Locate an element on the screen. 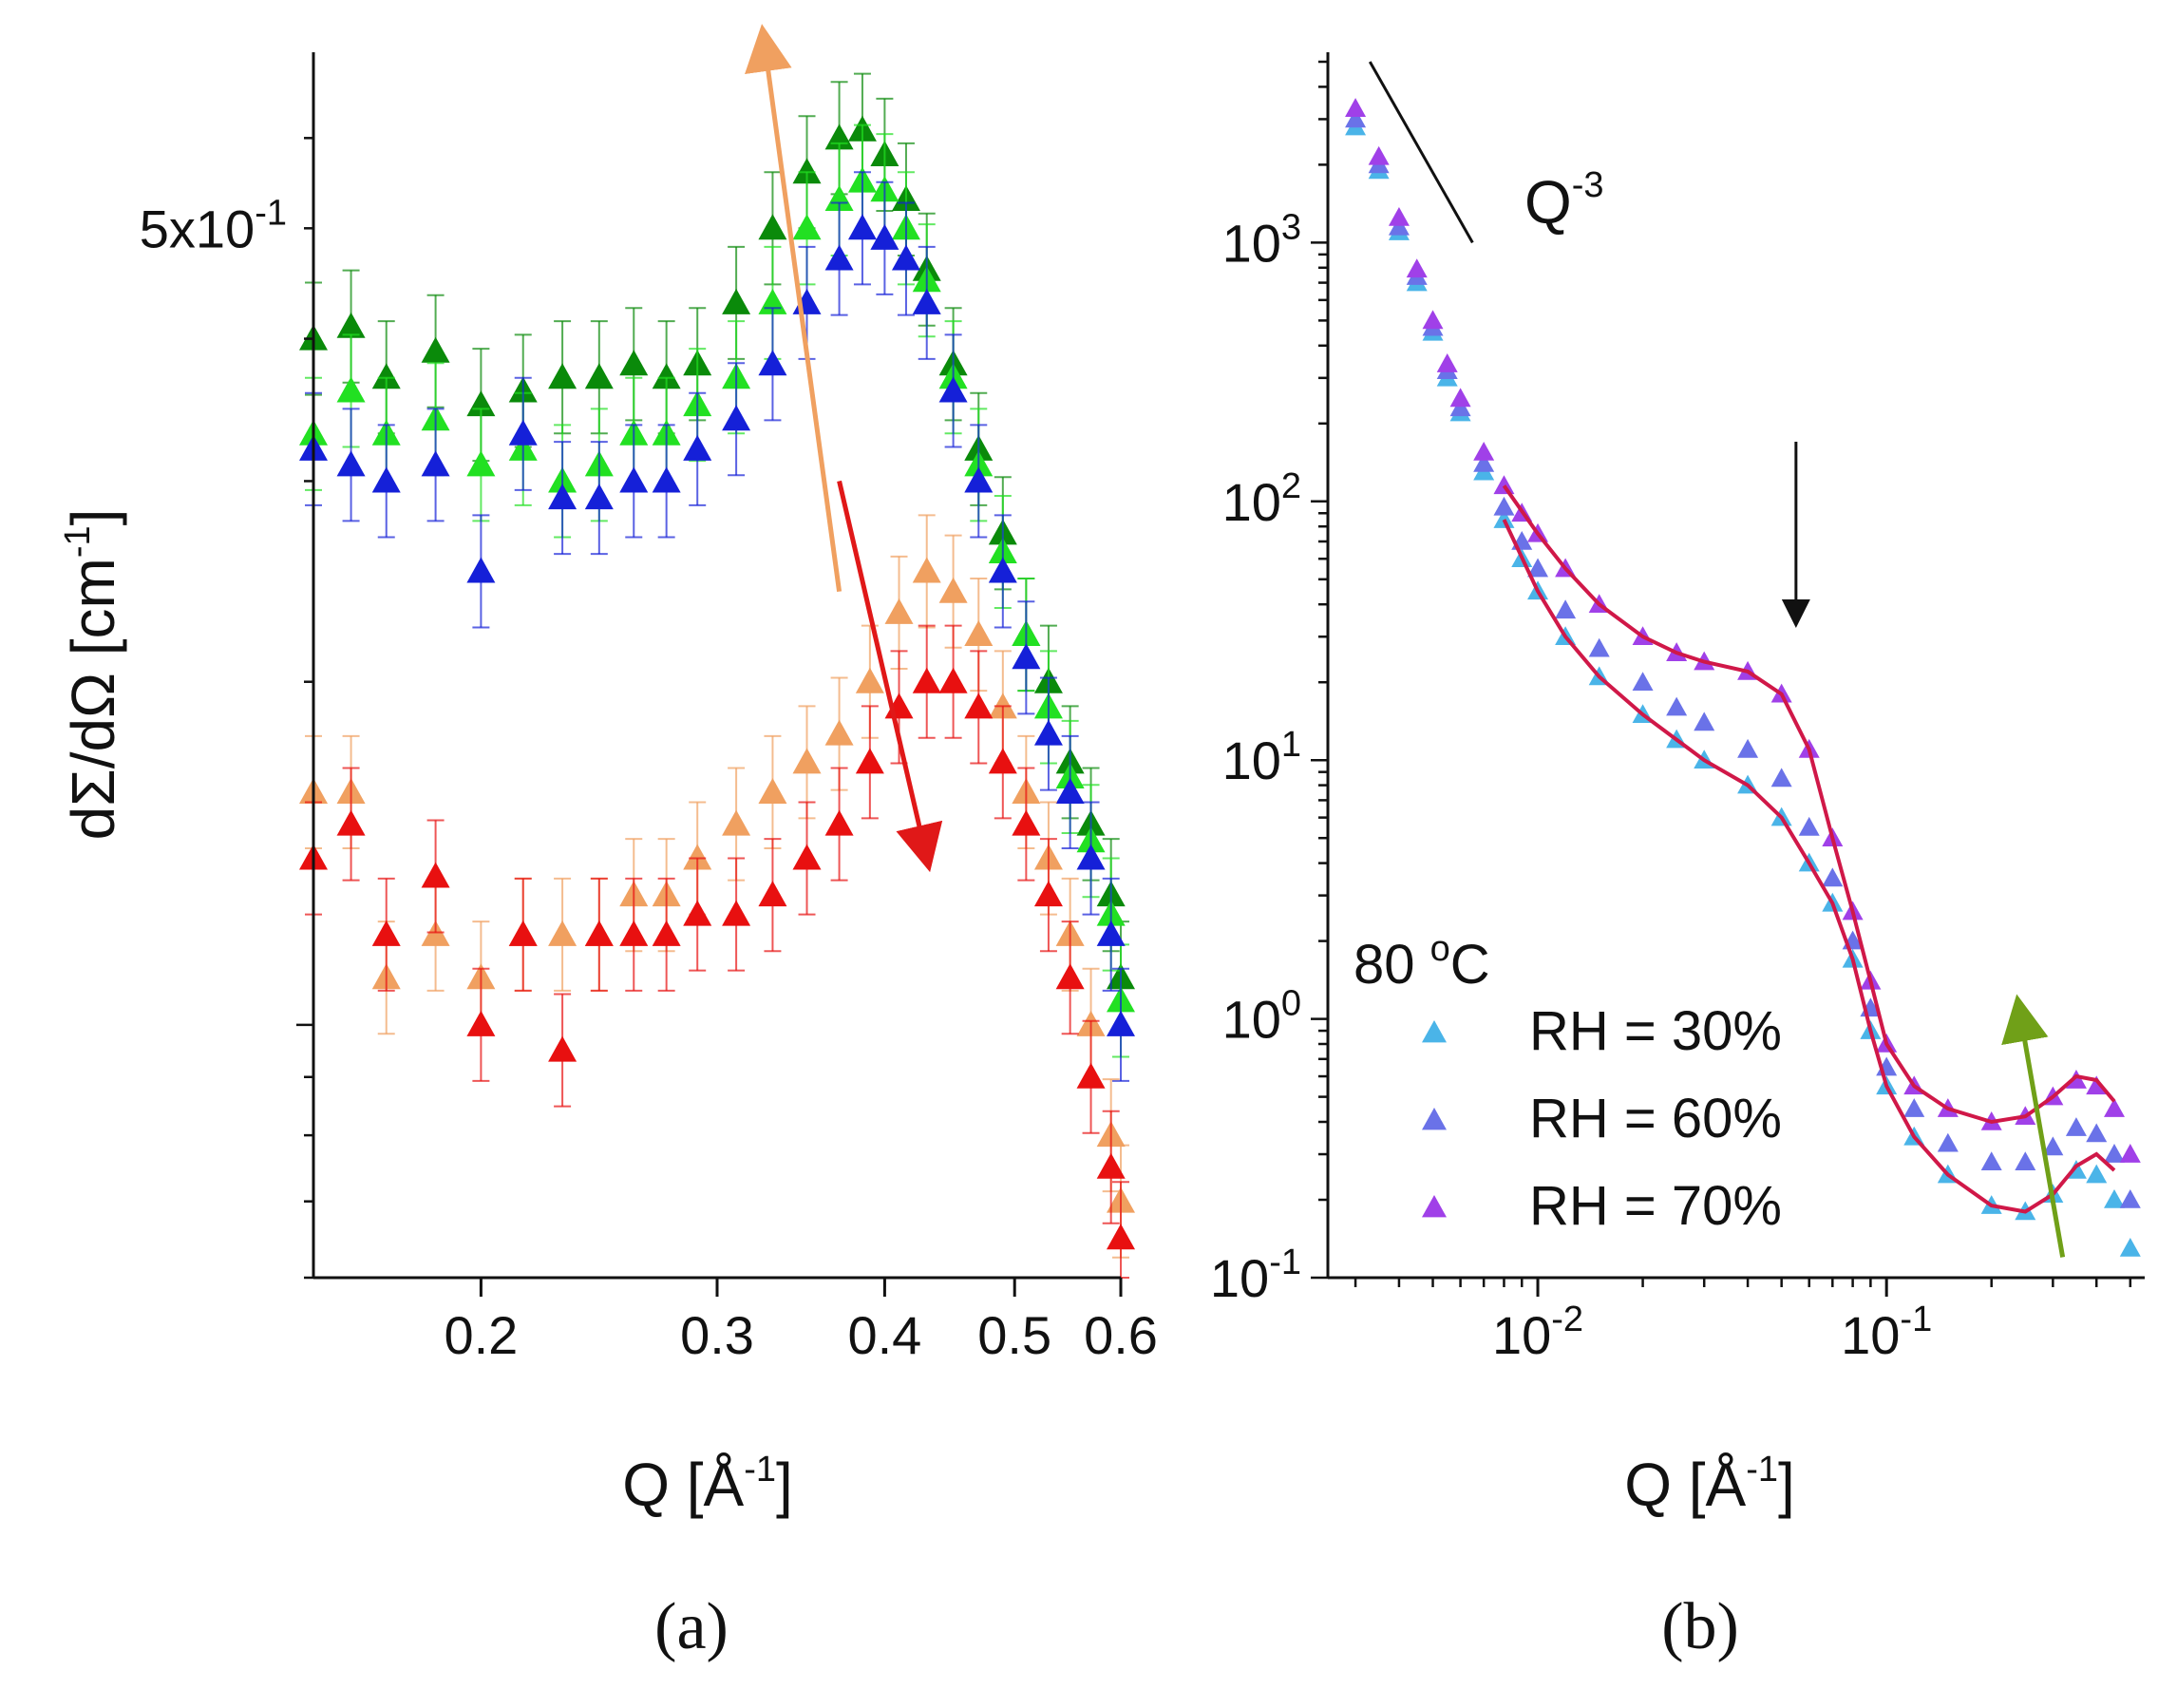 The image size is (2177, 1708). fit-line is located at coordinates (1809, 866).